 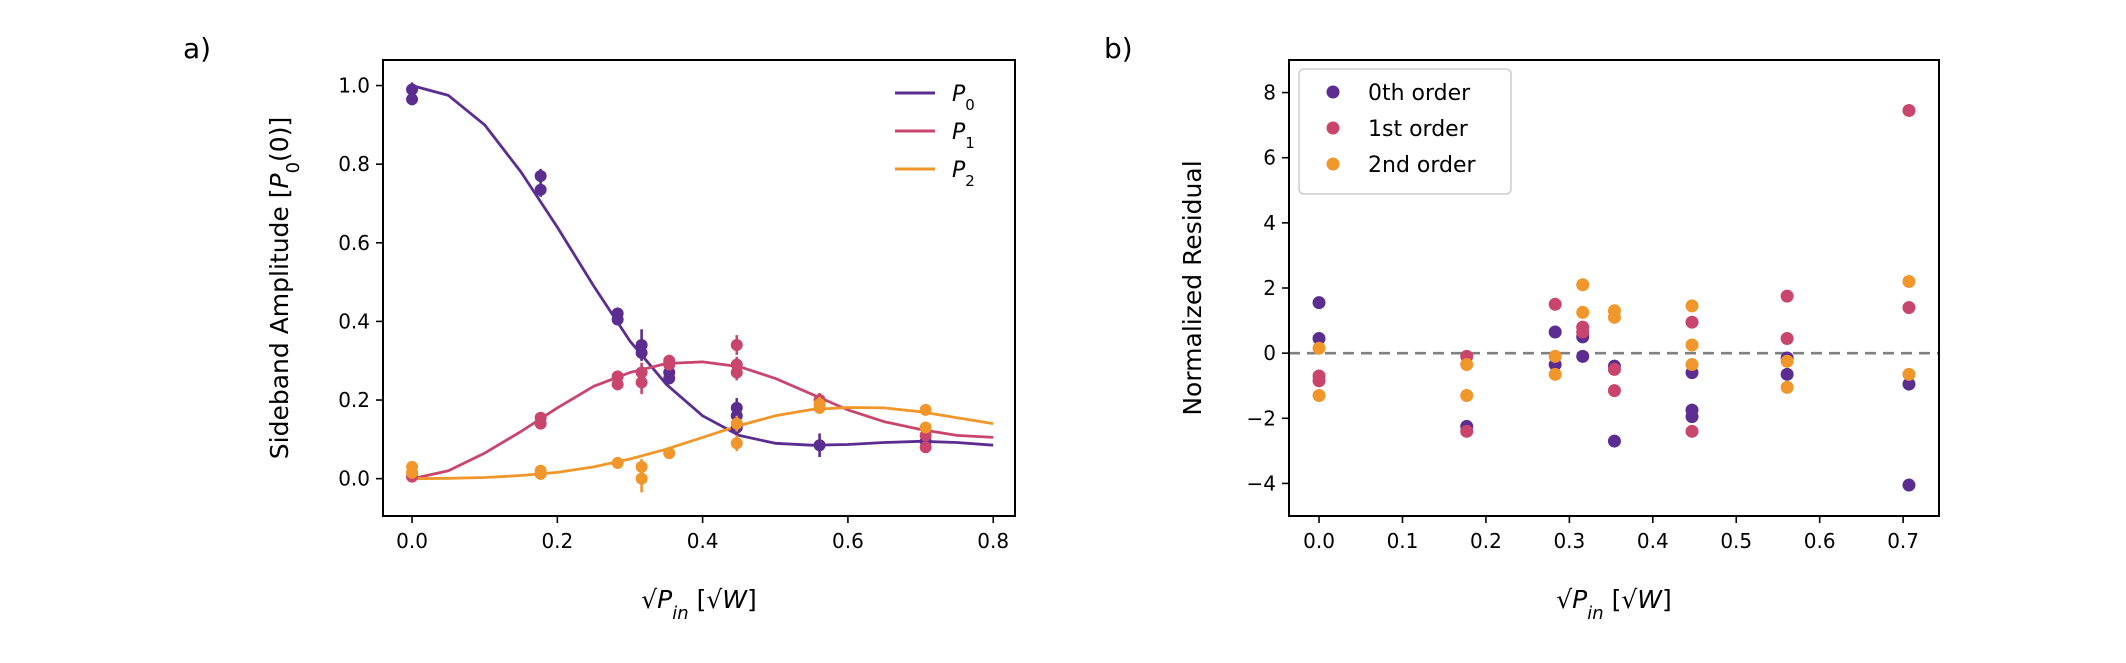 What do you see at coordinates (354, 400) in the screenshot?
I see `y-tick-label: 0.2` at bounding box center [354, 400].